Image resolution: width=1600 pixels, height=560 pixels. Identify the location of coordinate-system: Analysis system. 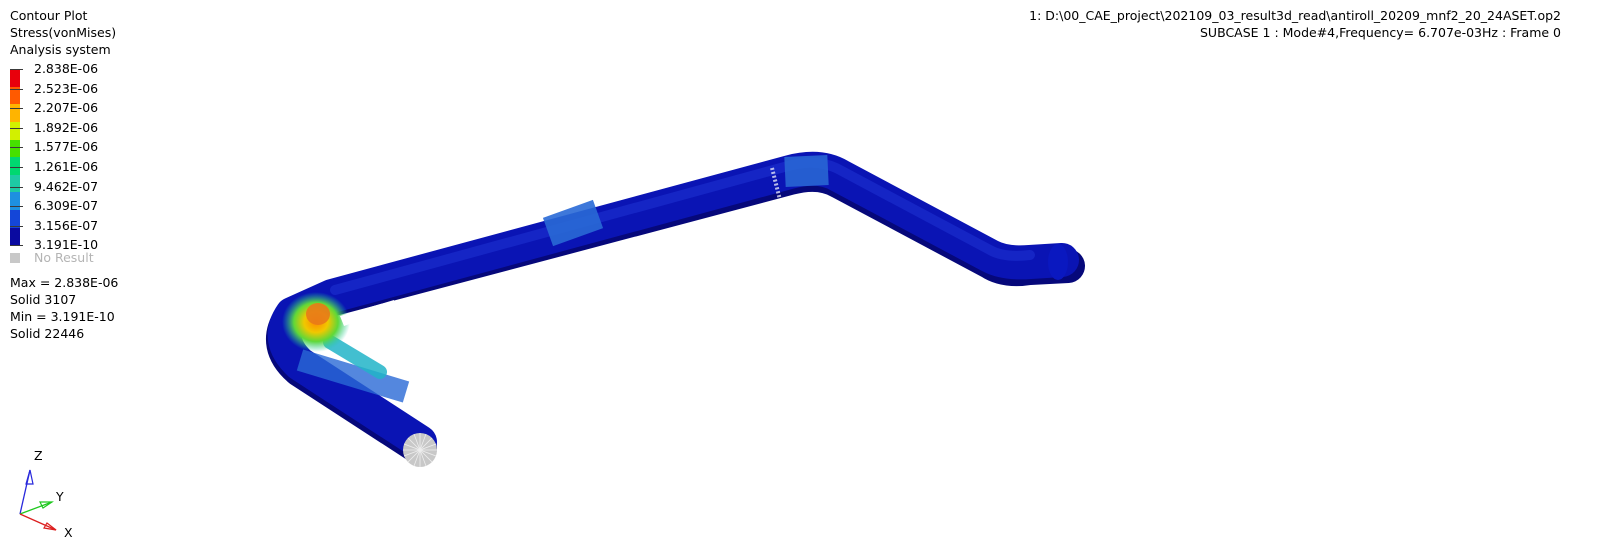
(60, 49).